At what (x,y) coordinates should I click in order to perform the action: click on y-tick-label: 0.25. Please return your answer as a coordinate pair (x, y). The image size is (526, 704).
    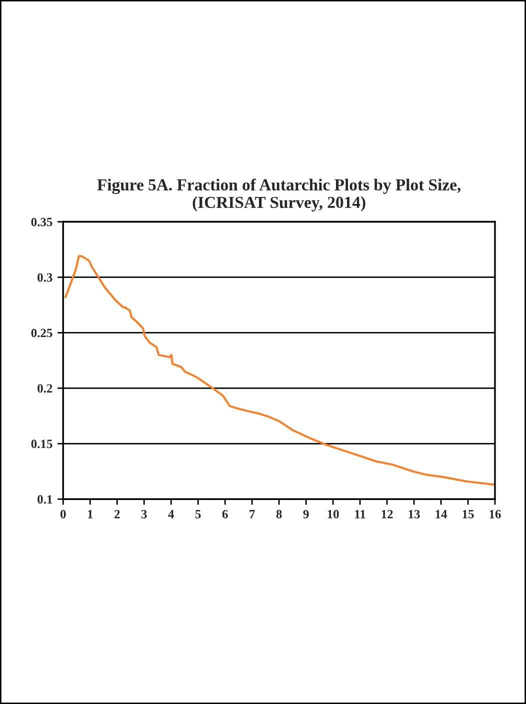
    Looking at the image, I should click on (41, 333).